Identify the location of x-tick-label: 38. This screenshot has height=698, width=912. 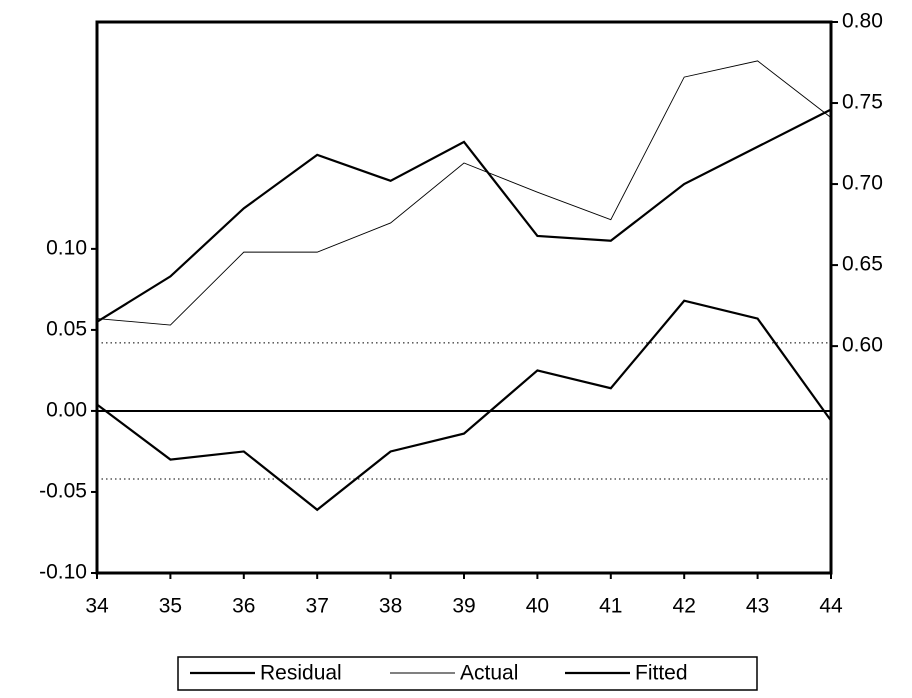
(390, 606).